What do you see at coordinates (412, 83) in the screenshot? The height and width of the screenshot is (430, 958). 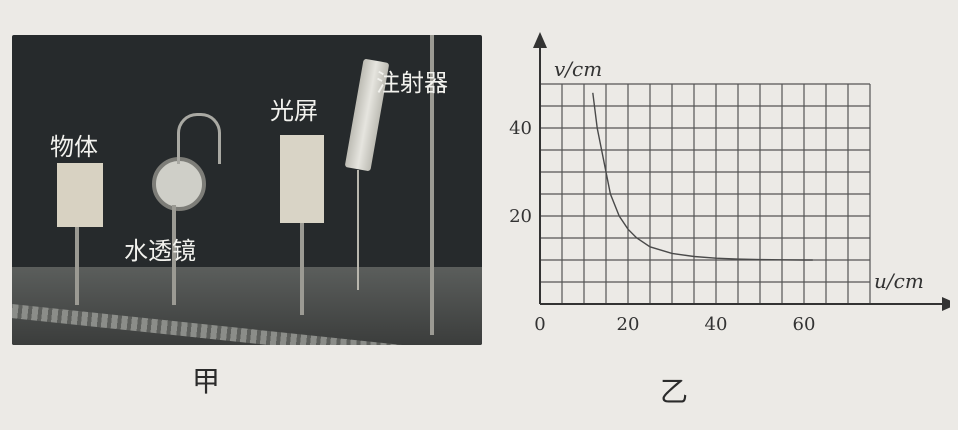 I see `label-syringe: 注射器` at bounding box center [412, 83].